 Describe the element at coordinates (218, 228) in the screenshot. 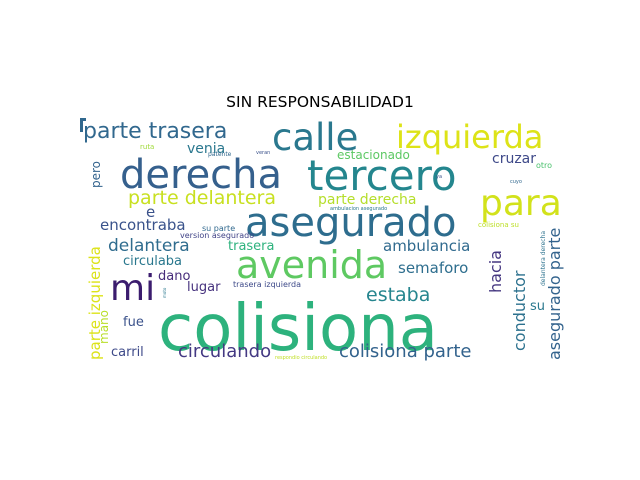

I see `word-su-parte: su parte` at that location.